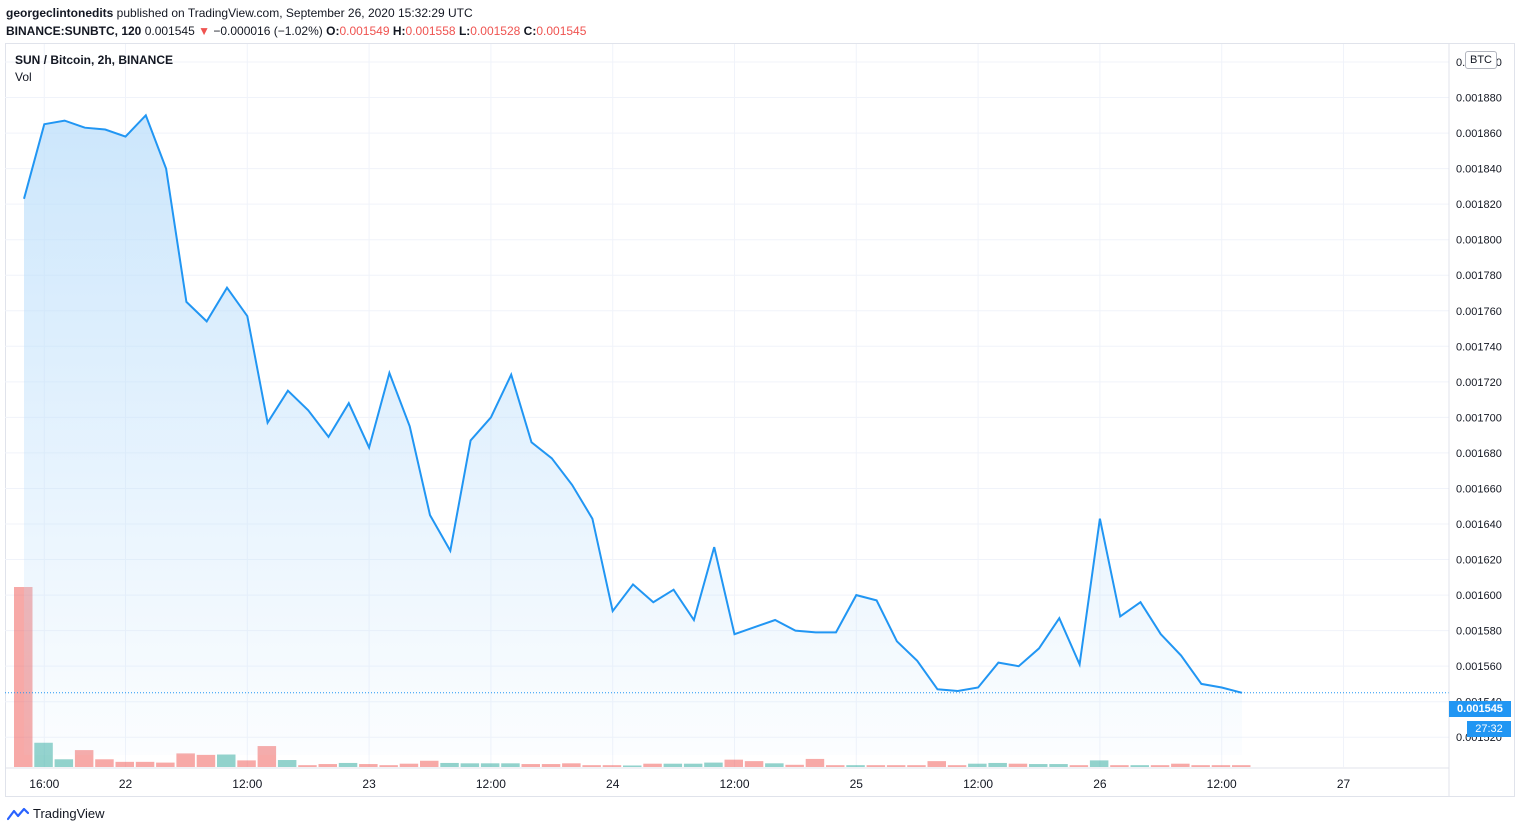 The height and width of the screenshot is (834, 1521). I want to click on close-value: 0.001545, so click(561, 31).